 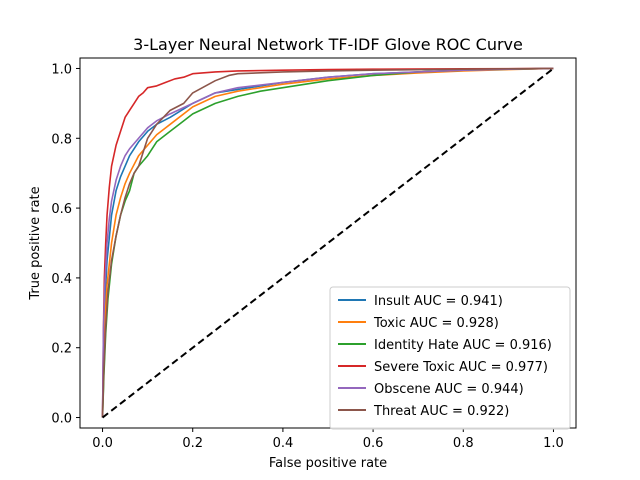 I want to click on x-tick-label: 0.6, so click(x=373, y=443).